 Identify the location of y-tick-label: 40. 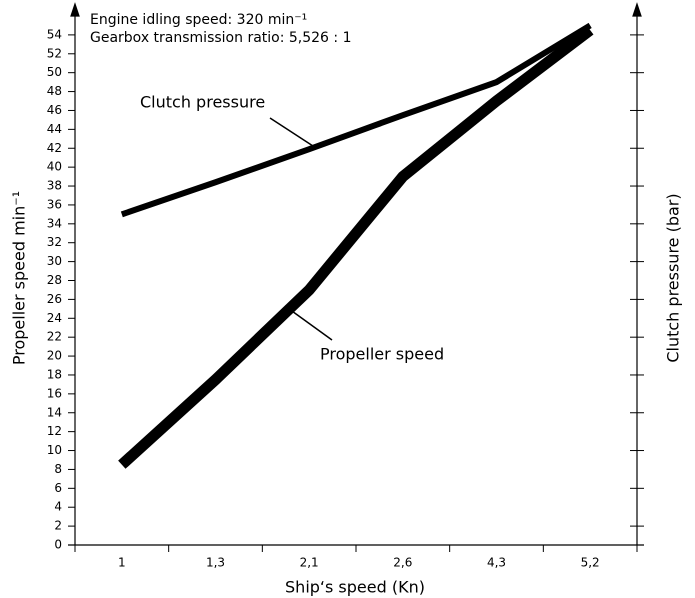
(54, 167).